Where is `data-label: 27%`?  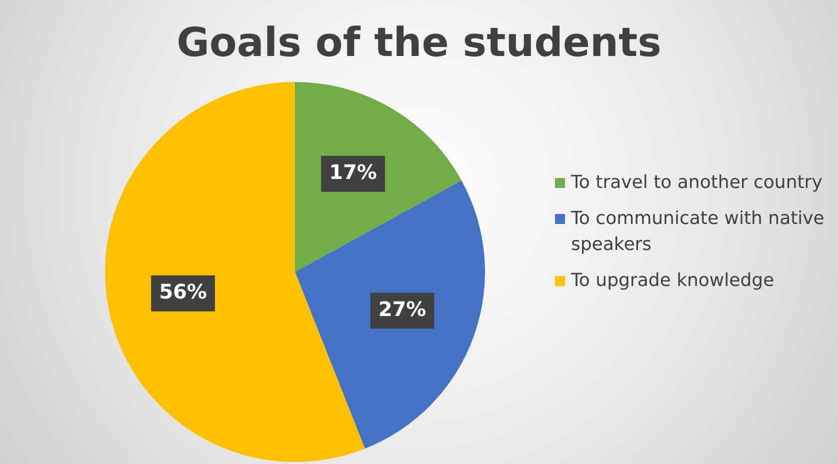
data-label: 27% is located at coordinates (402, 308).